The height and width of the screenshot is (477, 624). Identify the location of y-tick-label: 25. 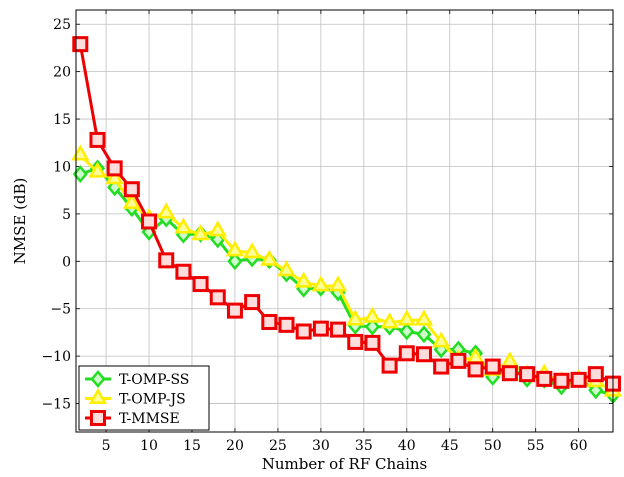
(62, 25).